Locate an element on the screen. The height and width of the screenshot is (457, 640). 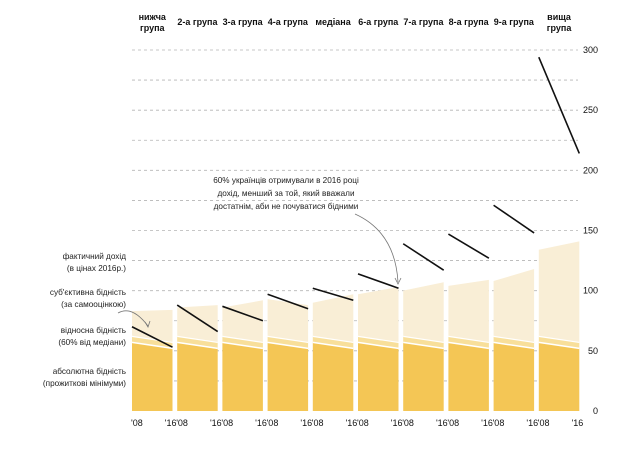
y-tick-label: 250 is located at coordinates (590, 110).